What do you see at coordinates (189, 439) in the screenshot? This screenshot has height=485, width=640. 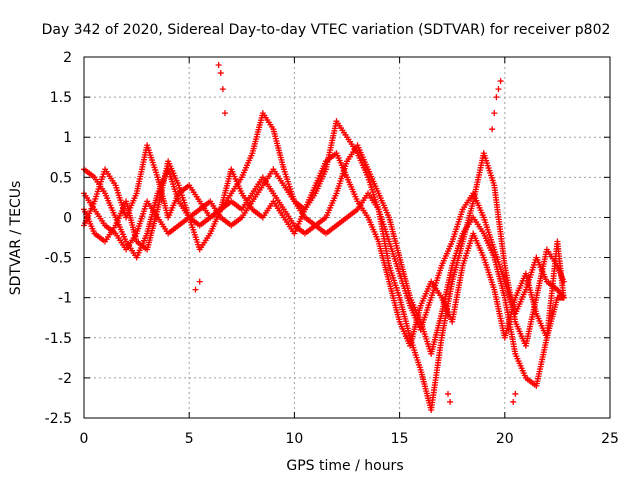 I see `x-tick-label: 5` at bounding box center [189, 439].